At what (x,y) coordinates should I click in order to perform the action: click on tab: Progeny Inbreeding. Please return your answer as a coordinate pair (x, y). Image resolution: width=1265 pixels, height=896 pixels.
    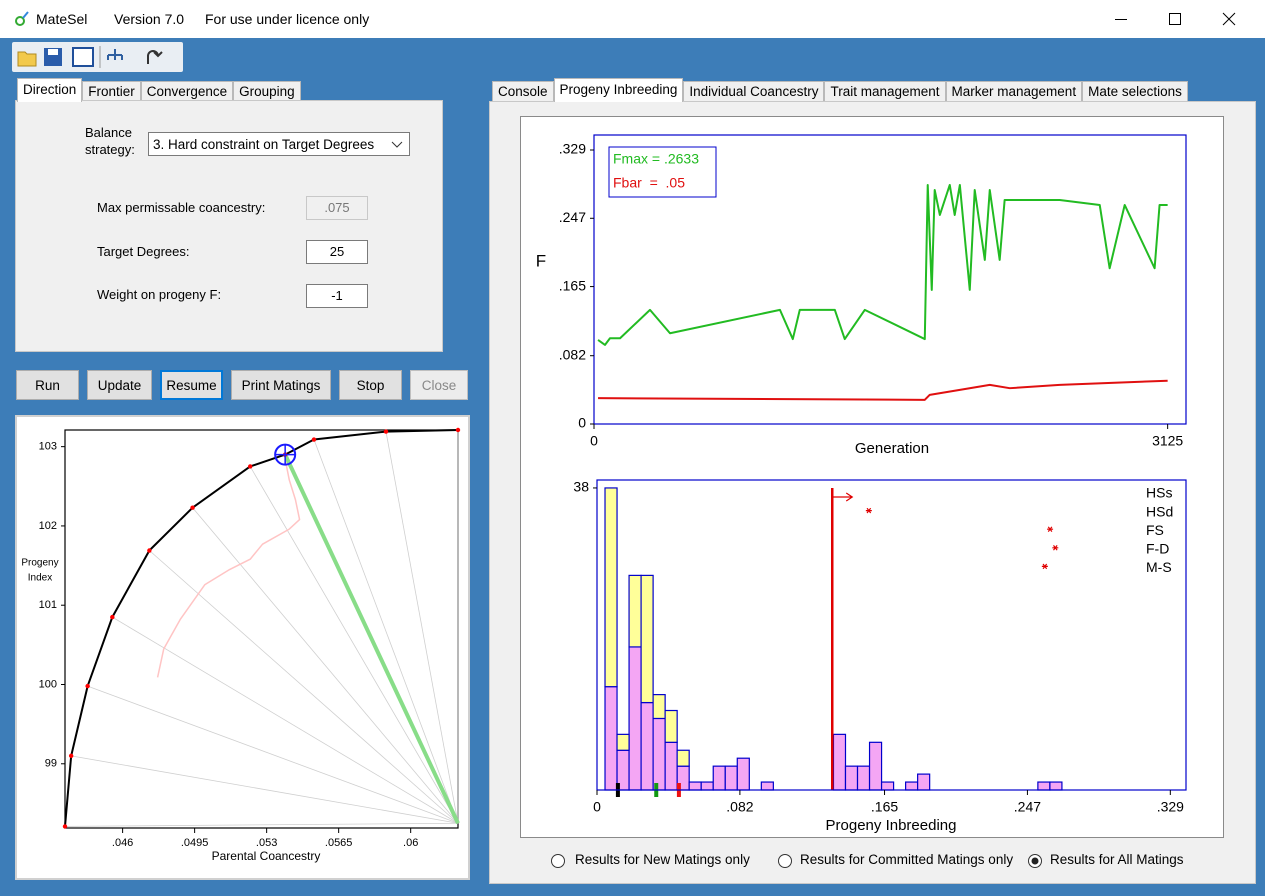
    Looking at the image, I should click on (618, 90).